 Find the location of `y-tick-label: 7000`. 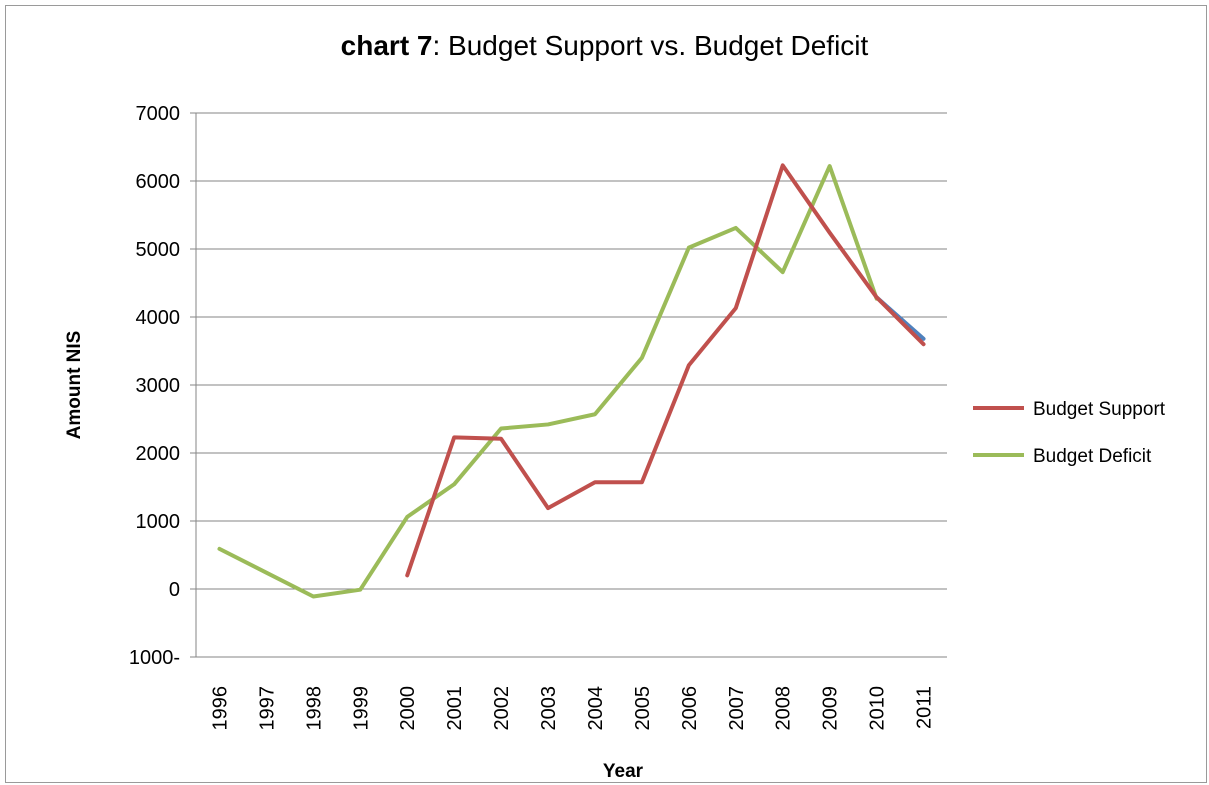

y-tick-label: 7000 is located at coordinates (158, 114).